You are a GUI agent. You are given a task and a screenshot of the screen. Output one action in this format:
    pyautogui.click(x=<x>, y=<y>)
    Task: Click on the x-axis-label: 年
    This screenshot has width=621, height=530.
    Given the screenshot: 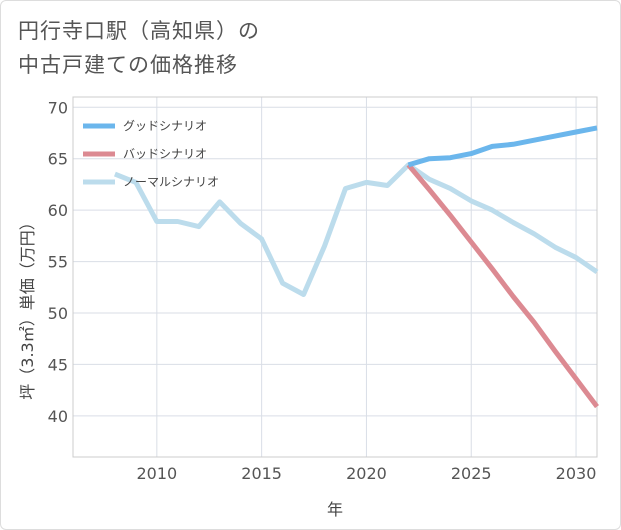 What is the action you would take?
    pyautogui.click(x=335, y=509)
    